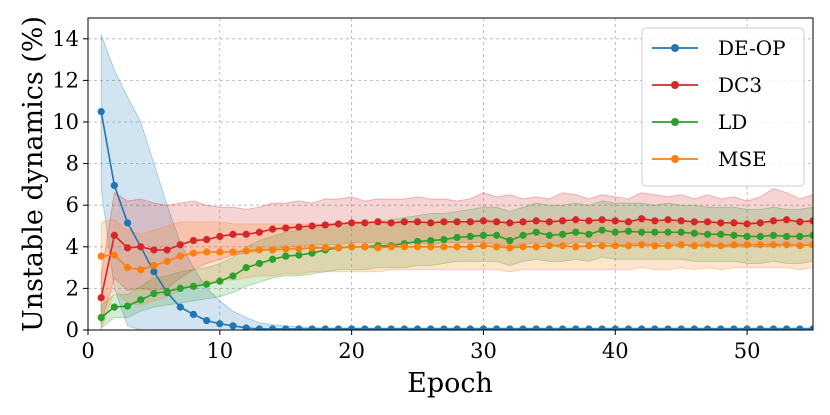 The width and height of the screenshot is (830, 415). Describe the element at coordinates (740, 85) in the screenshot. I see `legend-label-dc3: DC3` at that location.